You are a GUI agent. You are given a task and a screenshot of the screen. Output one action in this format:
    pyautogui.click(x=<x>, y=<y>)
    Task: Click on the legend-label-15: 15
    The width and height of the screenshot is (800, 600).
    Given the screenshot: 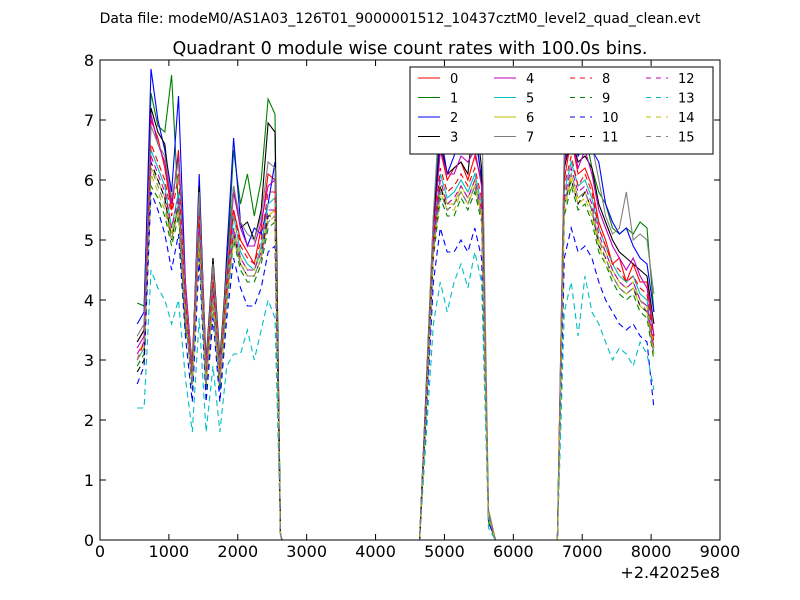 What is the action you would take?
    pyautogui.click(x=686, y=138)
    